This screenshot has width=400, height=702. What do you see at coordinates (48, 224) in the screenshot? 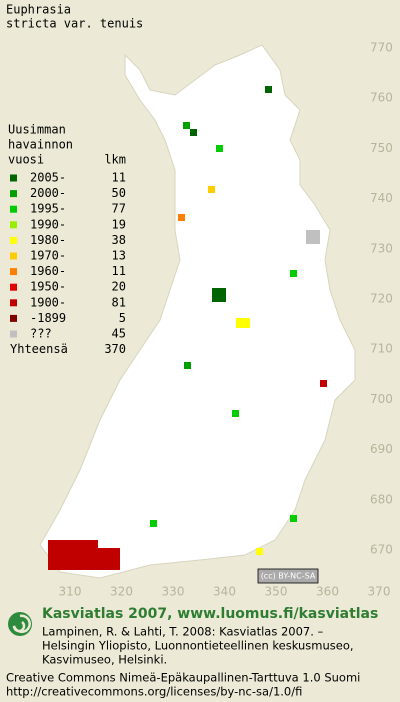
I see `legend-label: 1990-` at bounding box center [48, 224].